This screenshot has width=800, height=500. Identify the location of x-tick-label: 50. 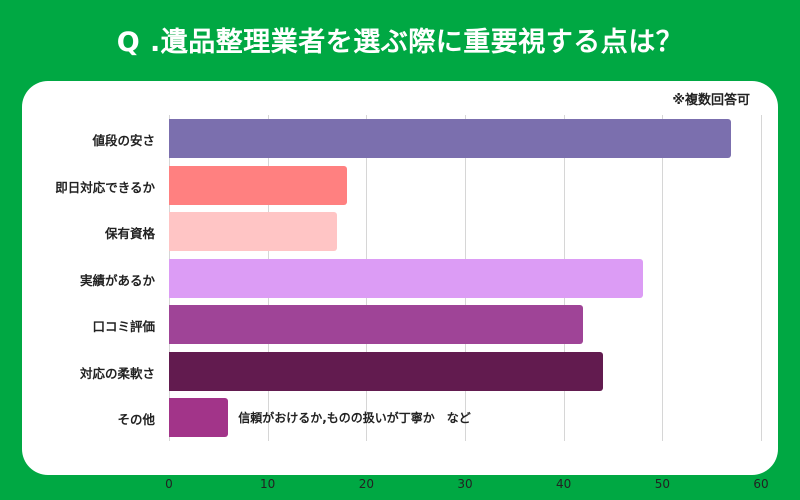
(662, 484).